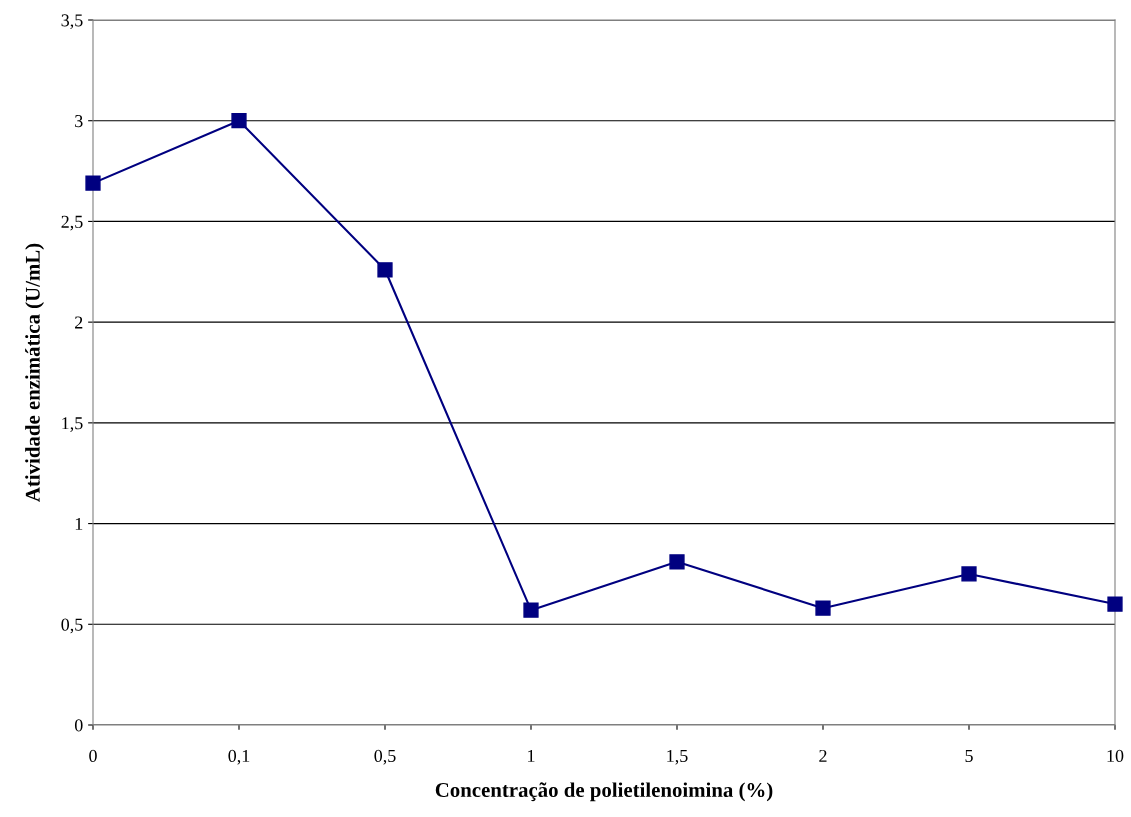 This screenshot has height=817, width=1131. I want to click on y-tick-label: 1, so click(79, 523).